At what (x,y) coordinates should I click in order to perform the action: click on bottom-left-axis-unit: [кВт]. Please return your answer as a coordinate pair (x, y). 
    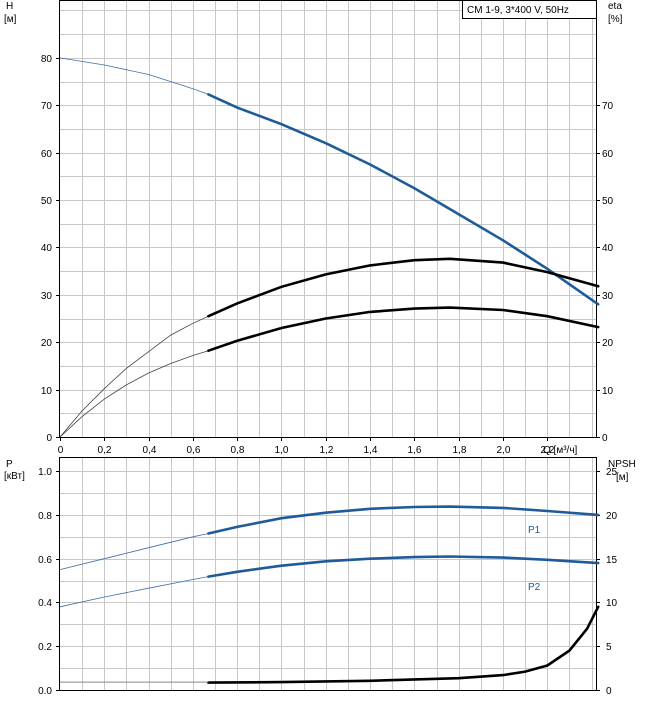
    Looking at the image, I should click on (14, 476).